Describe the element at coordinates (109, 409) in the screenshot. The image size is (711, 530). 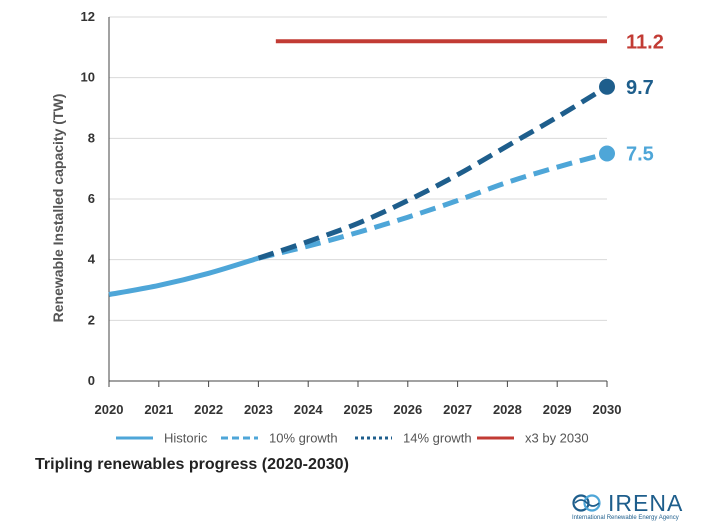
I see `x-tick-label: 2020` at that location.